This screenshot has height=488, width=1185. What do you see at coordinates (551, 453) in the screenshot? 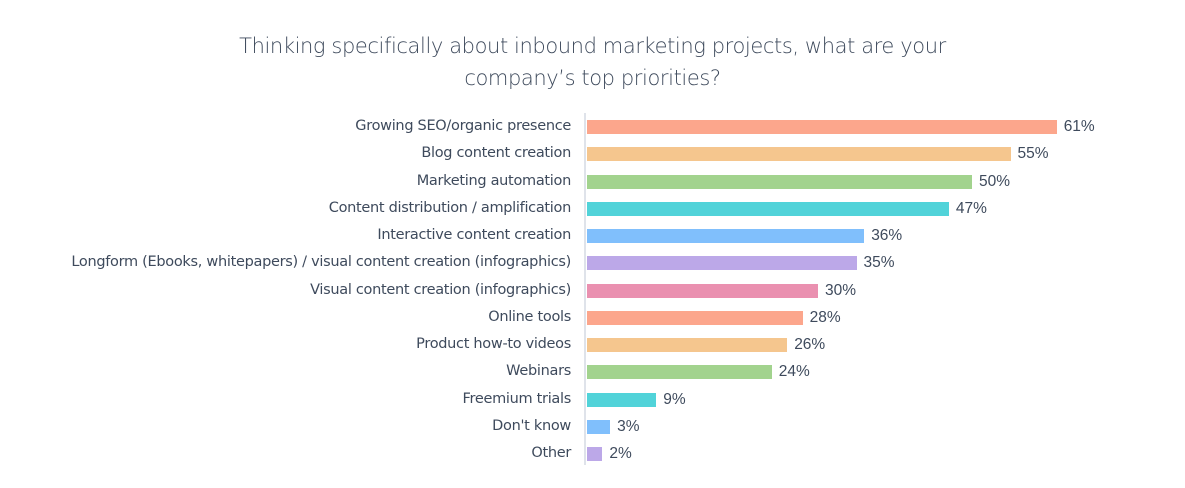
I see `category-label: Other` at bounding box center [551, 453].